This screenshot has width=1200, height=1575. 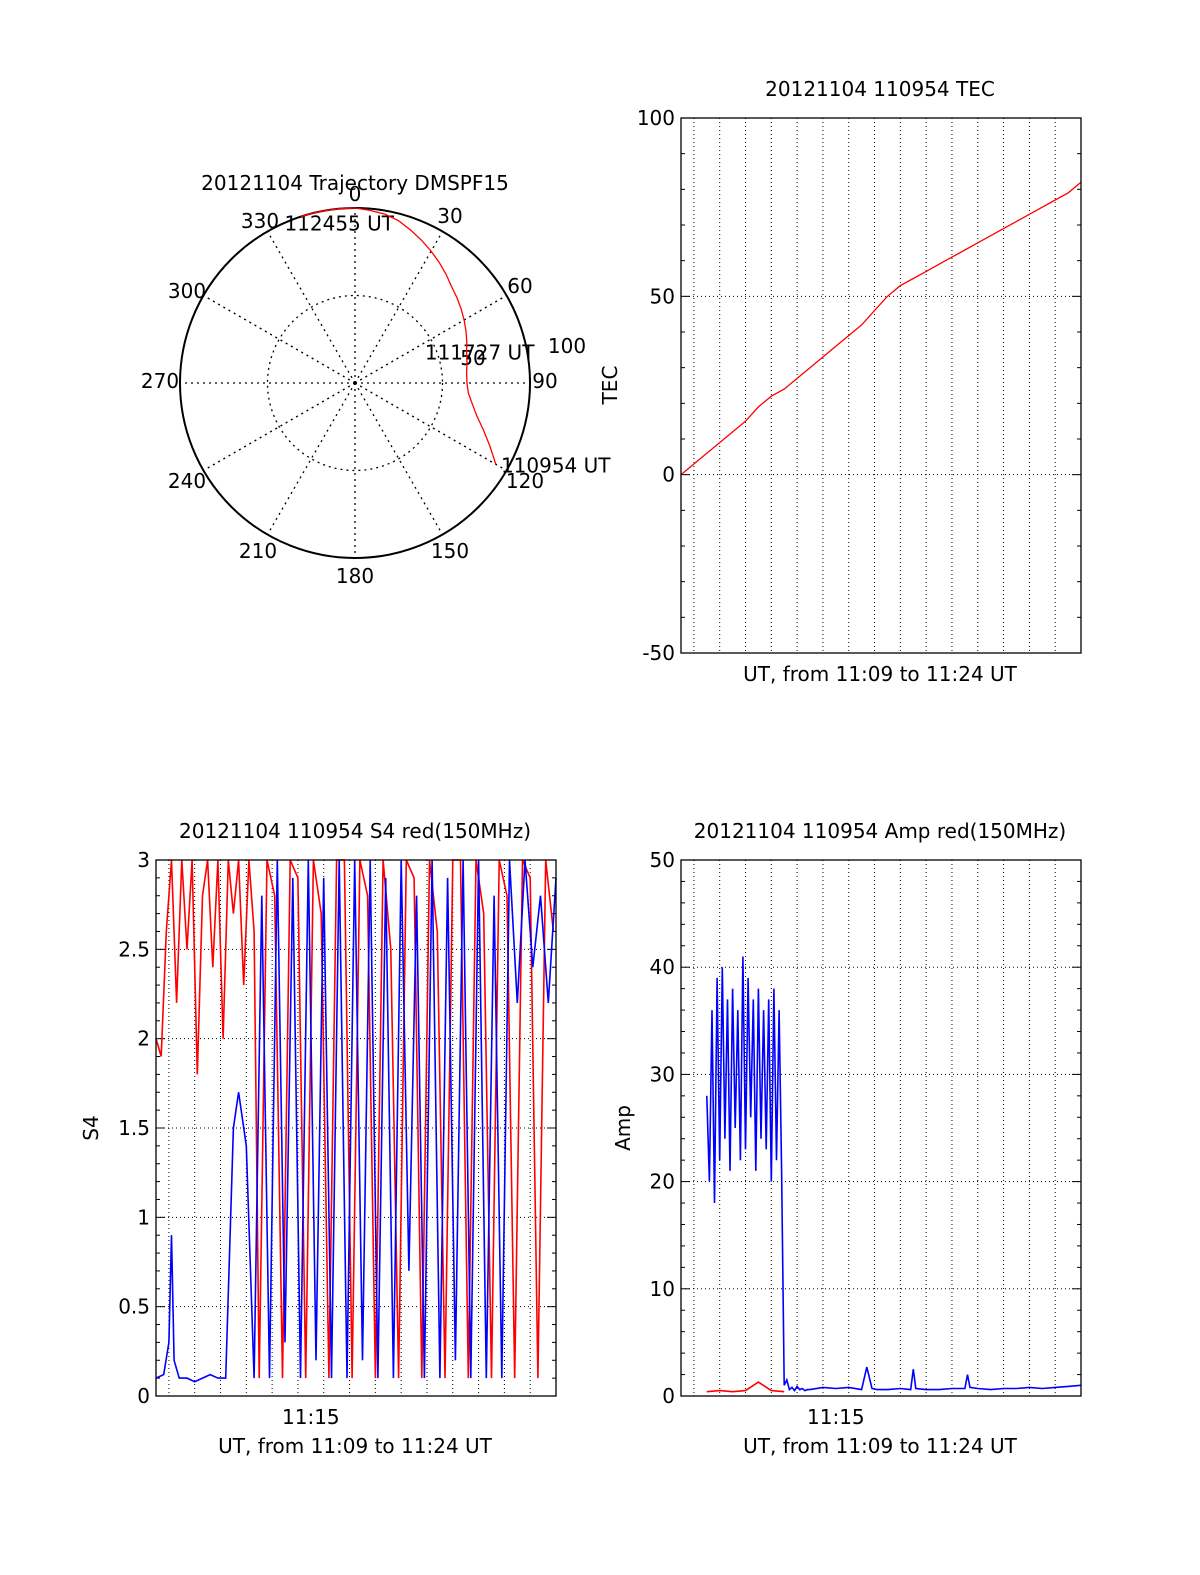 I want to click on polar-time-annotation: 111727 UT, so click(x=480, y=352).